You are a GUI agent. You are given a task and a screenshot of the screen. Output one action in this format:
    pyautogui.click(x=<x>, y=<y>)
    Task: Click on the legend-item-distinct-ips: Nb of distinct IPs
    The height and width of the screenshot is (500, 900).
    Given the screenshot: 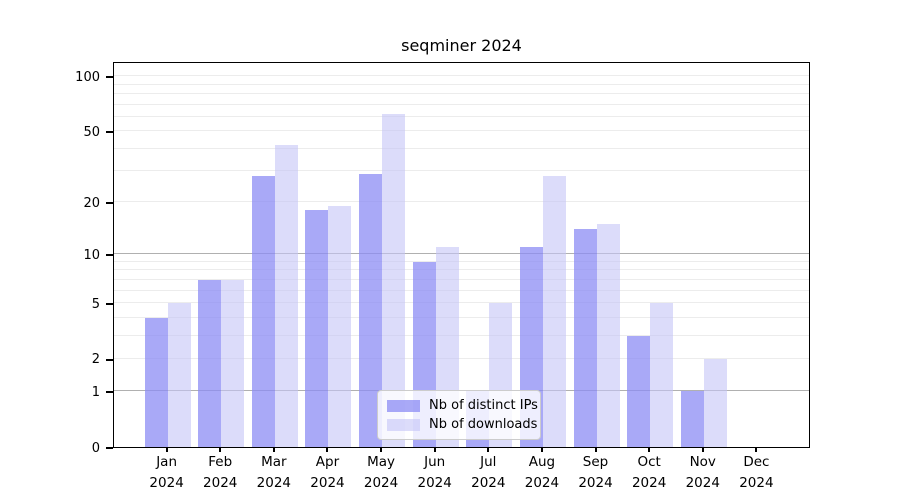 What is the action you would take?
    pyautogui.click(x=462, y=405)
    